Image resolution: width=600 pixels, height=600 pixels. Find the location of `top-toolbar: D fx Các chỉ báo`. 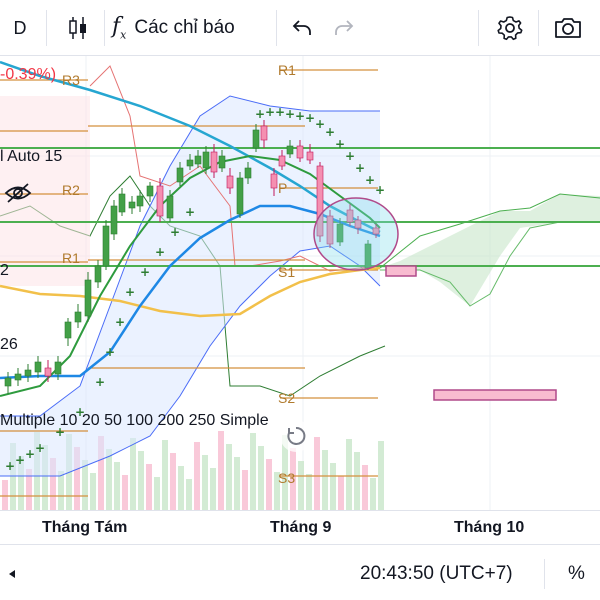

top-toolbar: D fx Các chỉ báo is located at coordinates (300, 28).